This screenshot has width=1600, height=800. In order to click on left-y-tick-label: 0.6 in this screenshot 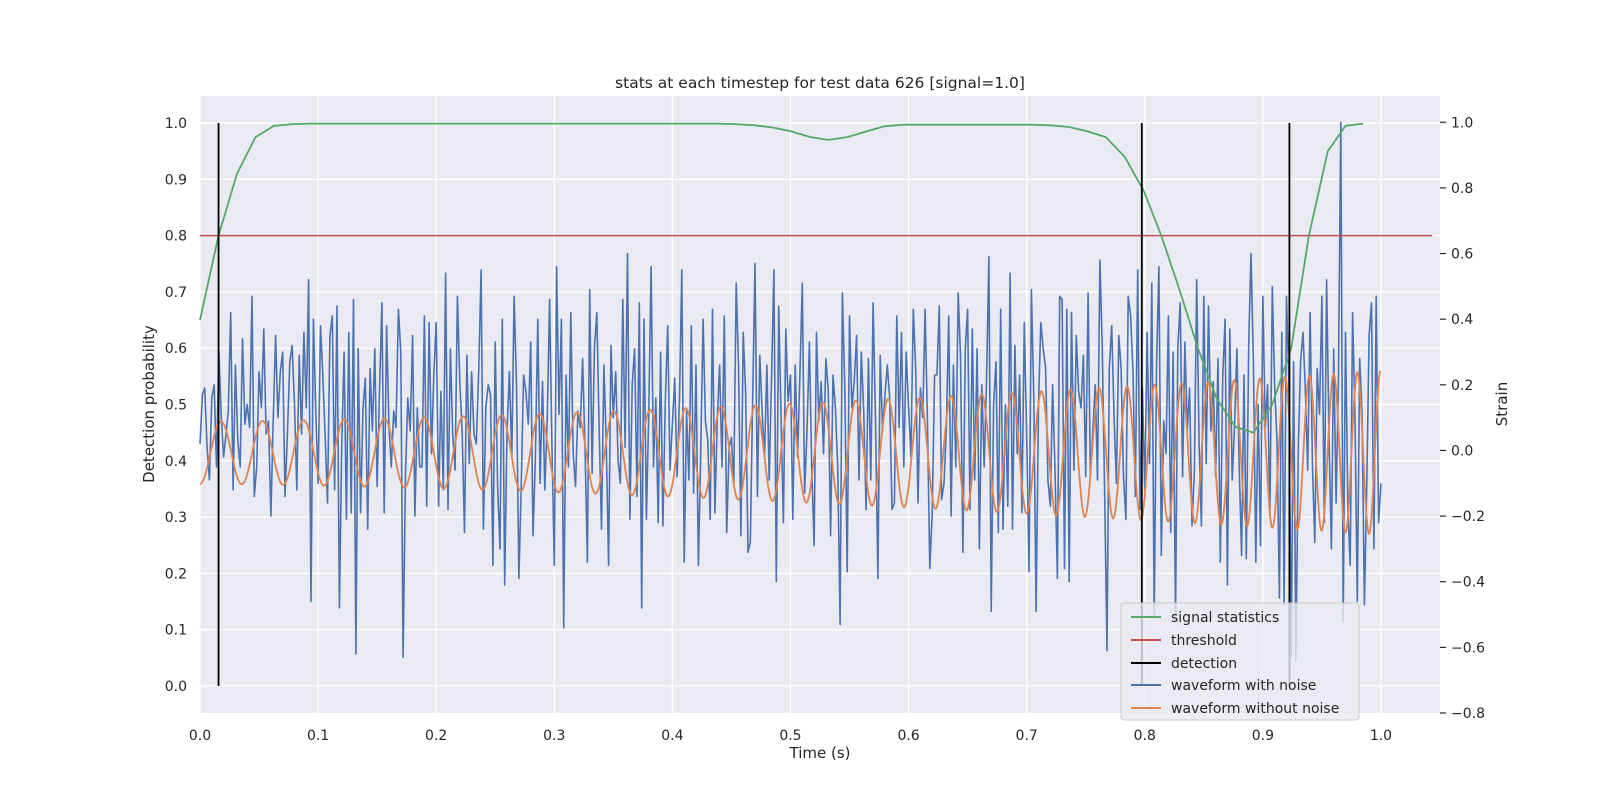, I will do `click(176, 349)`.